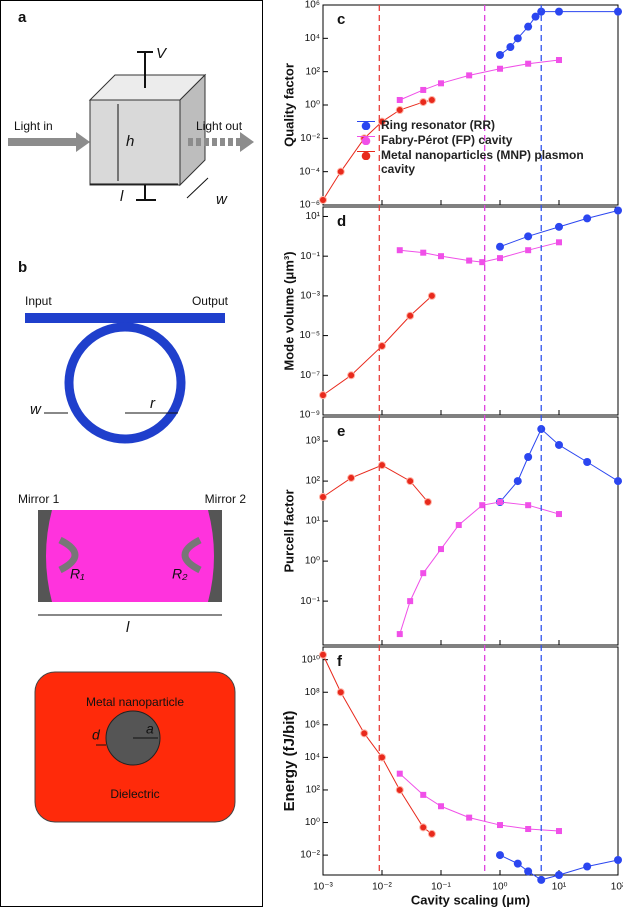 Image resolution: width=623 pixels, height=907 pixels. Describe the element at coordinates (130, 141) in the screenshot. I see `height-label: h` at that location.